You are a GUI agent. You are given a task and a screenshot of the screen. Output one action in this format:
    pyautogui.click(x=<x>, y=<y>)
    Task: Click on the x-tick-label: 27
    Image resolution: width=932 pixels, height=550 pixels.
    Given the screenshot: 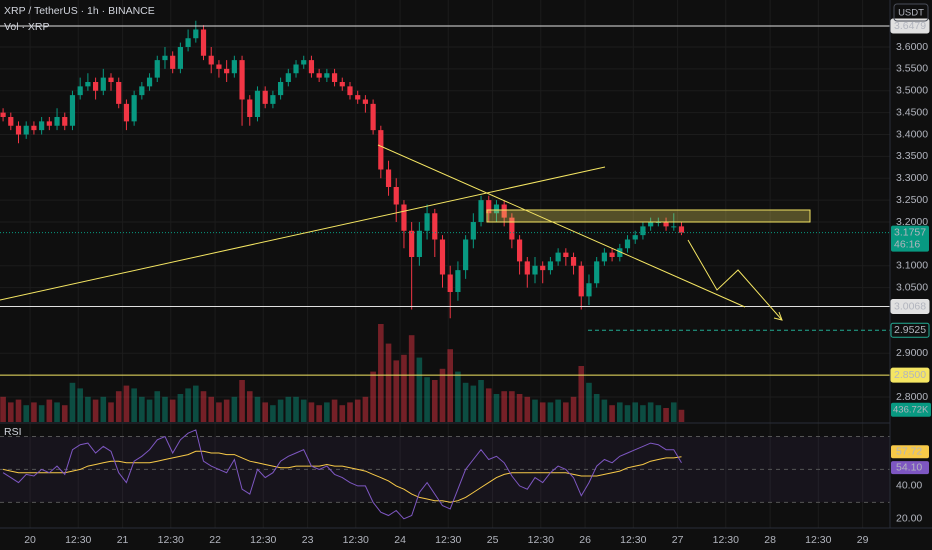 What is the action you would take?
    pyautogui.click(x=678, y=540)
    